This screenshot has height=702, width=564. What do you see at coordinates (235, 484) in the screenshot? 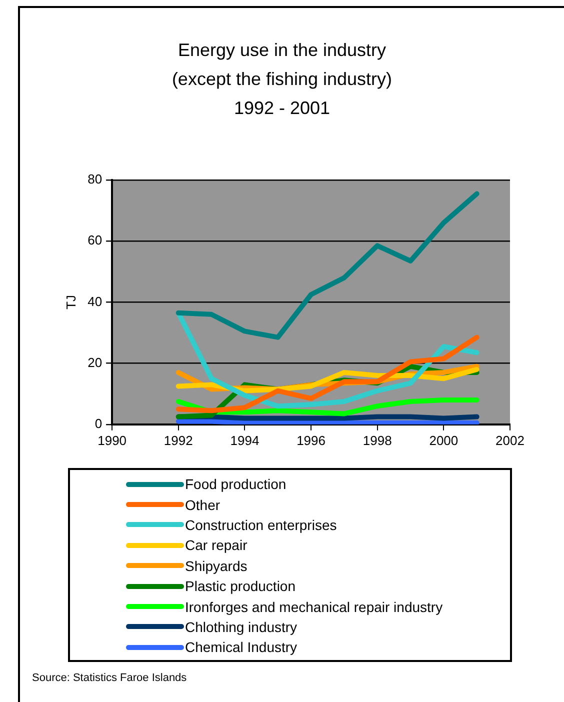
I see `legend-label: Food production` at bounding box center [235, 484].